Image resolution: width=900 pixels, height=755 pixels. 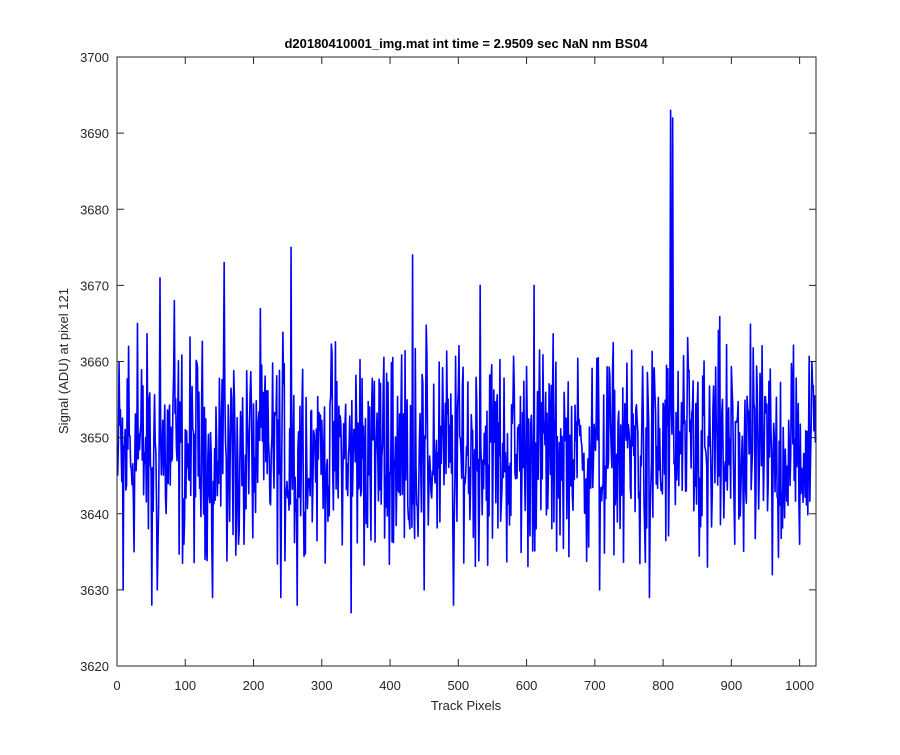 I want to click on y-tick-label: 3630, so click(x=94, y=590).